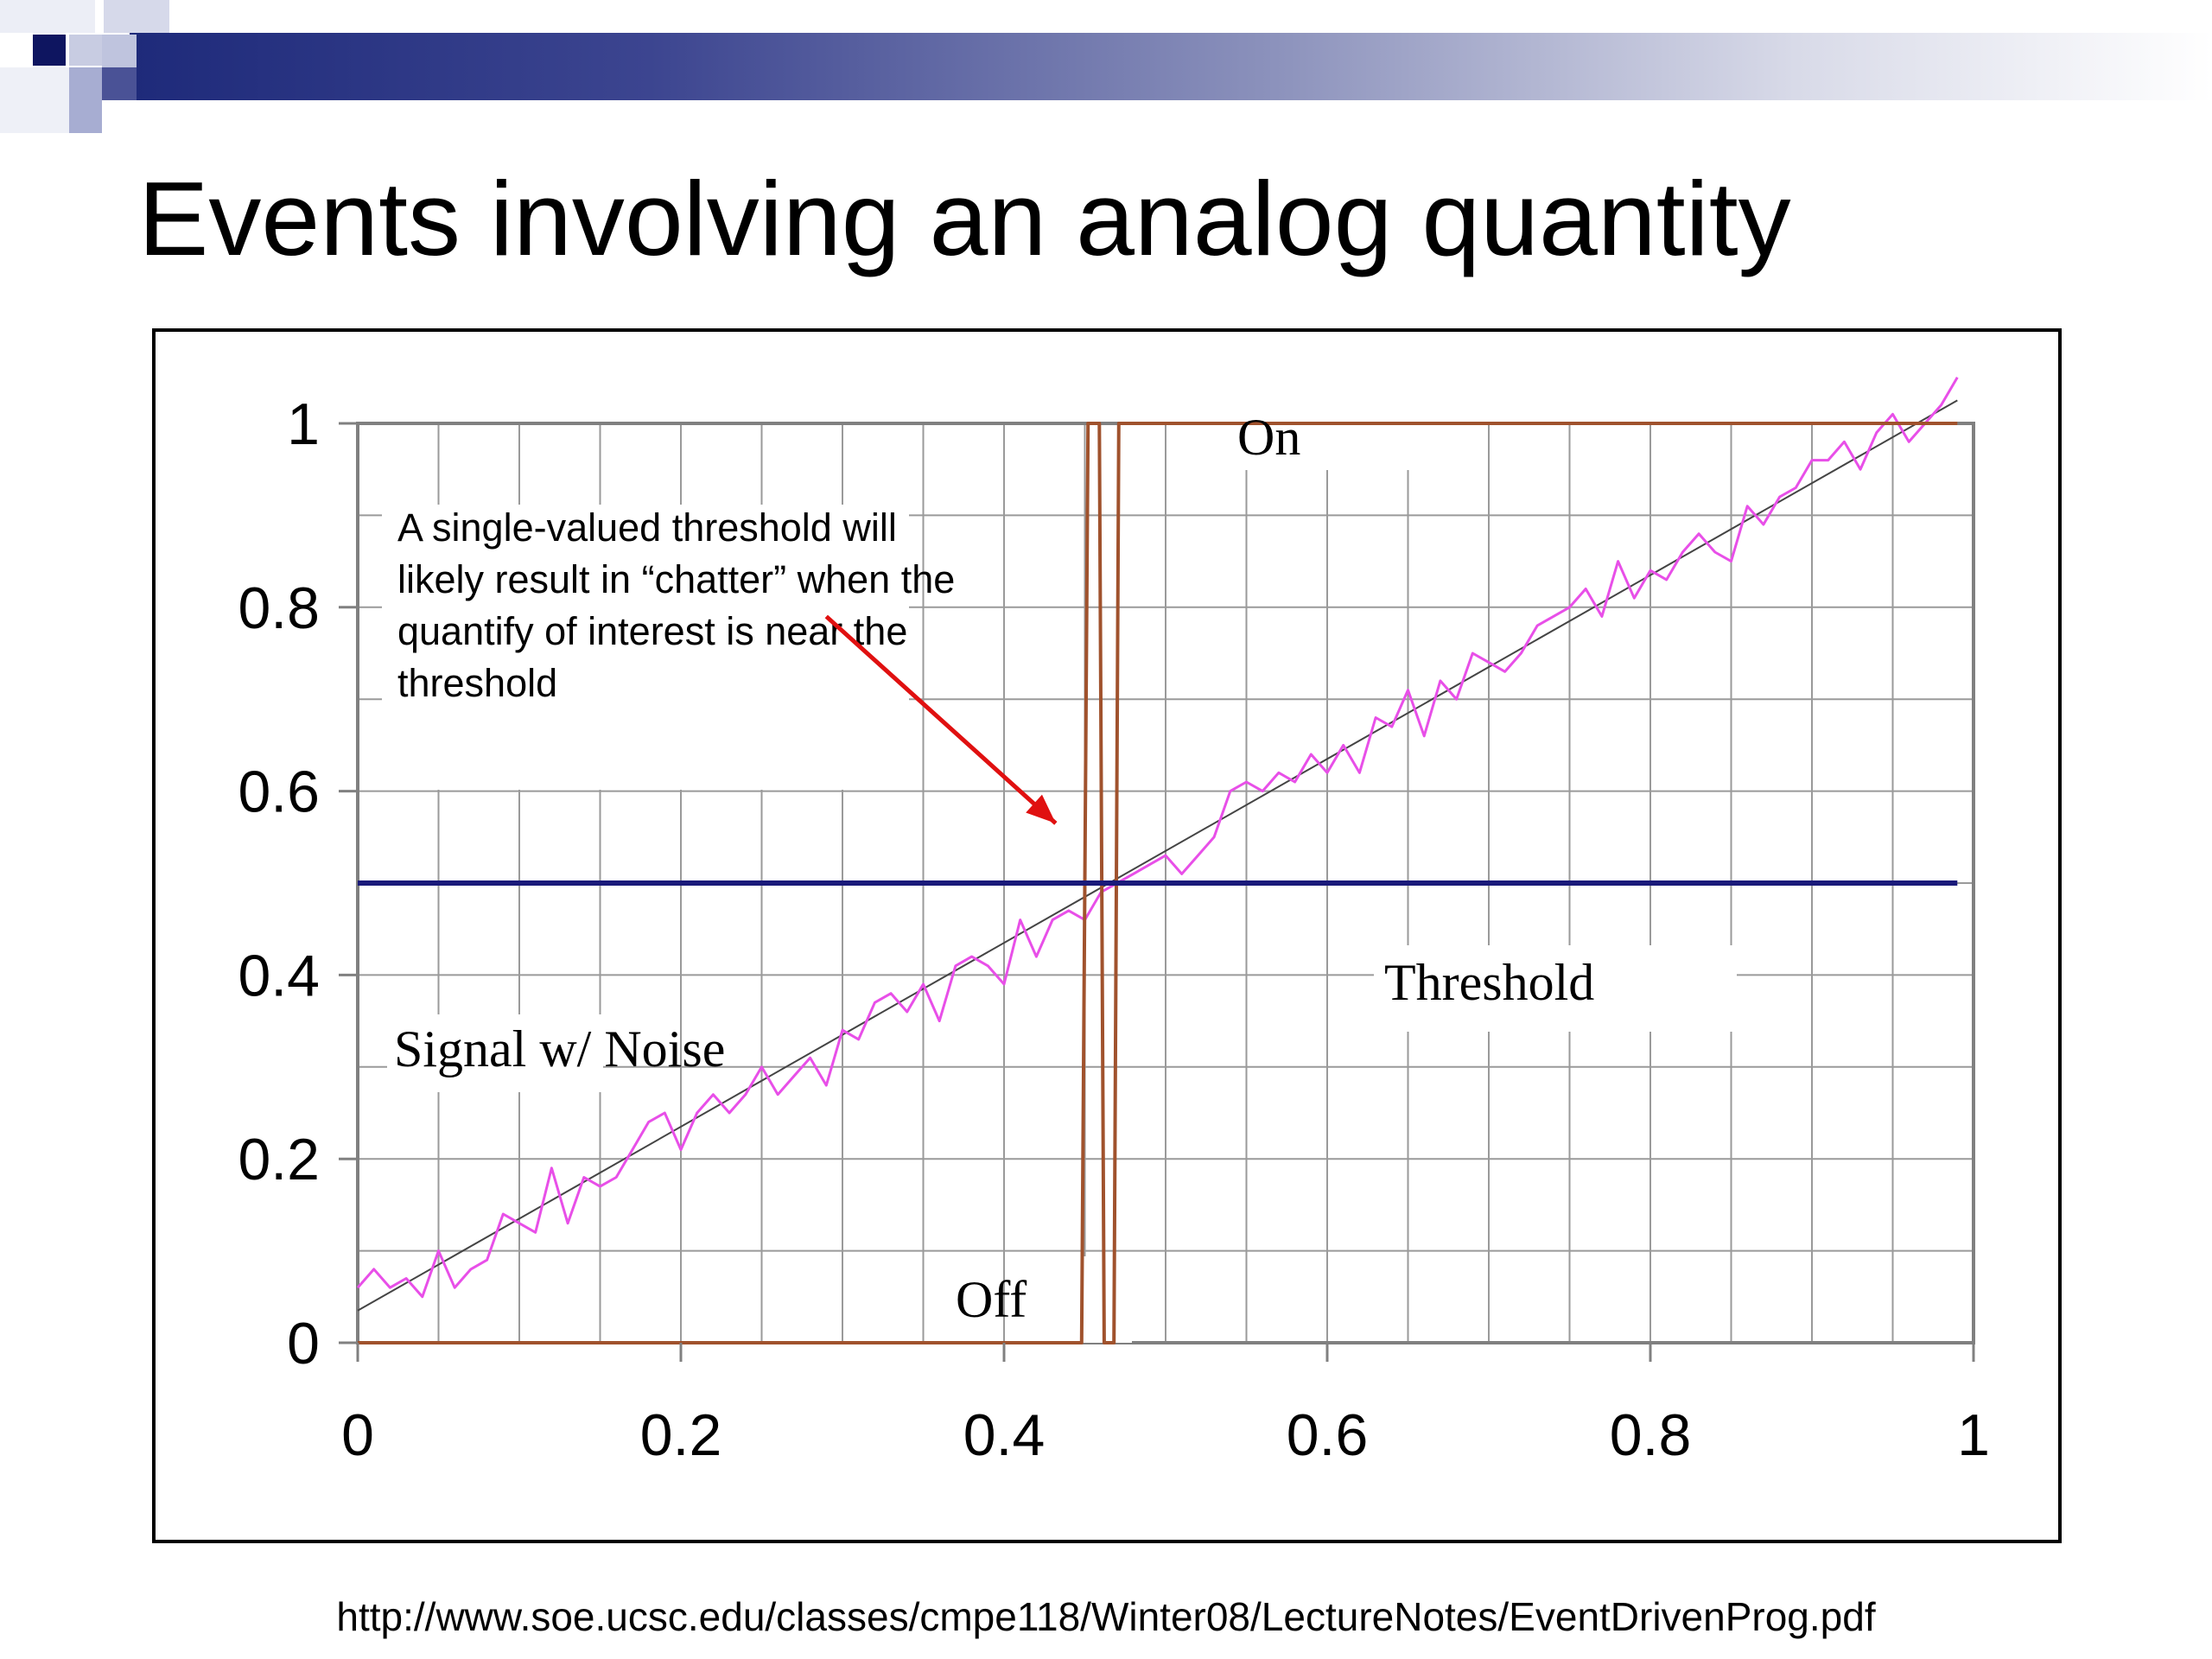 This screenshot has height=1659, width=2212. I want to click on y-tick-label: 0.6, so click(279, 792).